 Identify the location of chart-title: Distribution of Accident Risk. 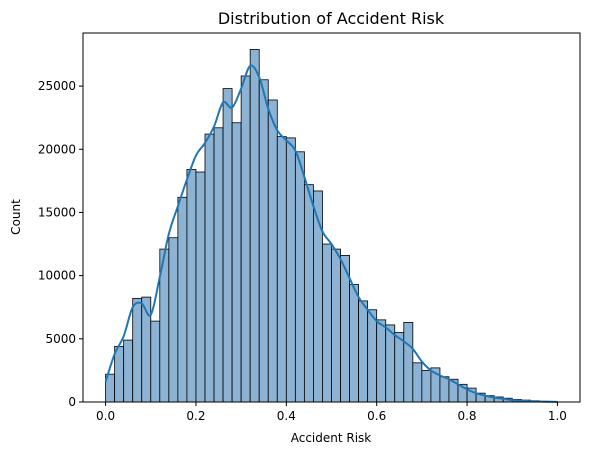
(331, 18).